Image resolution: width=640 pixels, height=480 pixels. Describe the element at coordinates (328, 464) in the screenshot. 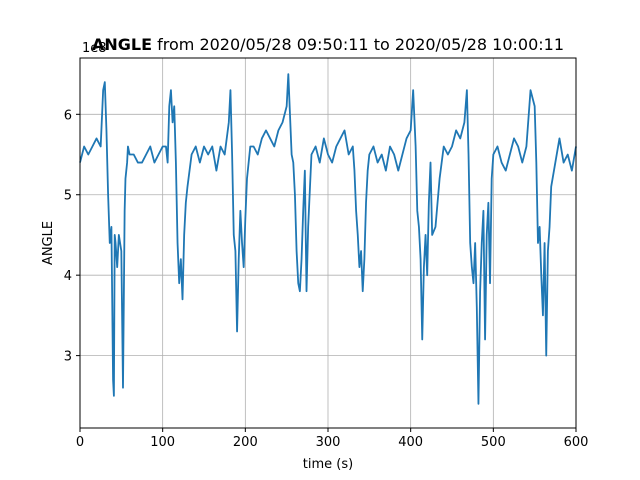

I see `x-axis-label: time (s)` at that location.